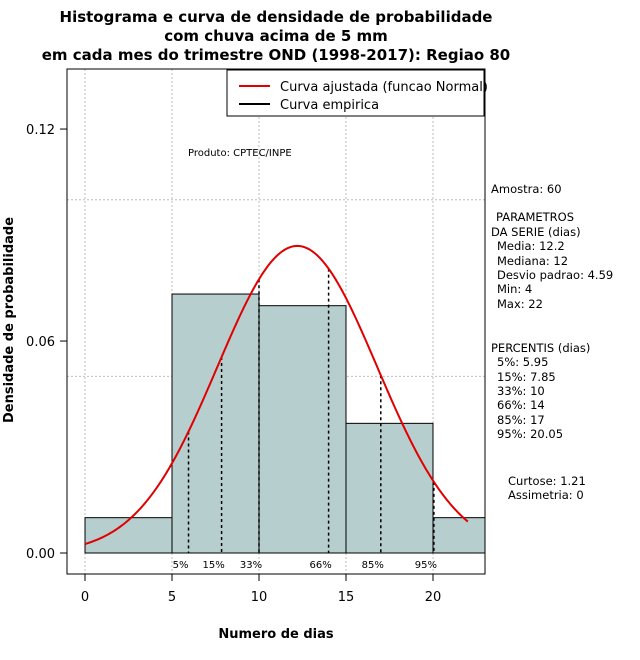  What do you see at coordinates (526, 189) in the screenshot?
I see `stat-amostra: Amostra: 60` at bounding box center [526, 189].